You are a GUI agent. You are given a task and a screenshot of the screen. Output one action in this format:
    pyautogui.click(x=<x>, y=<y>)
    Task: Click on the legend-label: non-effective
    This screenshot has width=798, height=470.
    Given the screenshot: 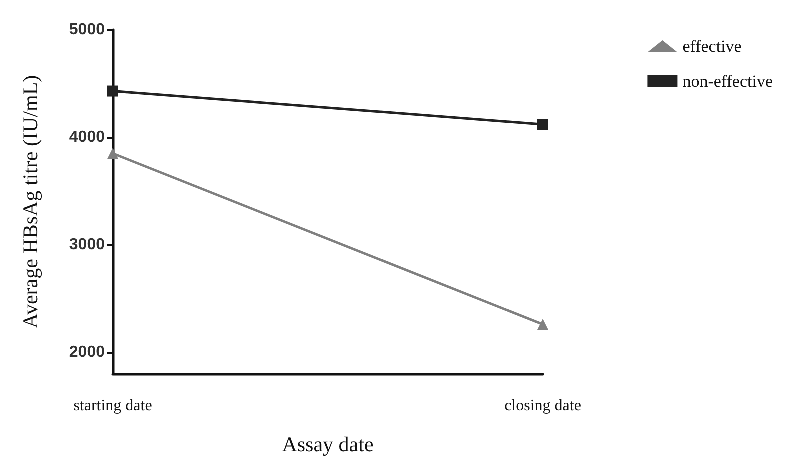 What is the action you would take?
    pyautogui.click(x=728, y=81)
    